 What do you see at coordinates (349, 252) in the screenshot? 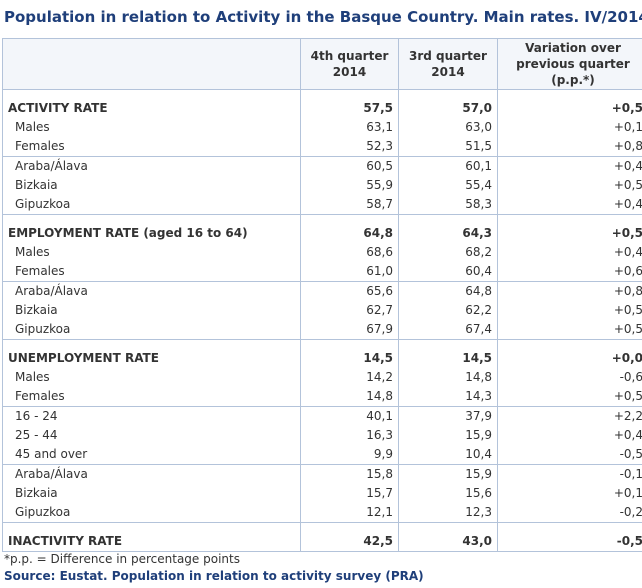
I see `row-value: 68,6` at bounding box center [349, 252].